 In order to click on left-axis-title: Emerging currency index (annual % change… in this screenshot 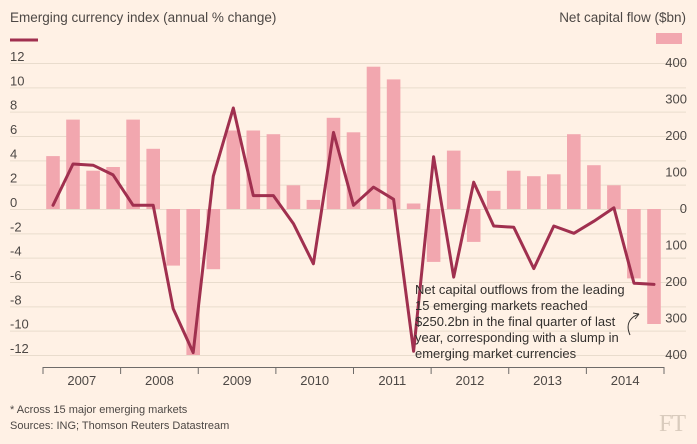, I will do `click(143, 17)`.